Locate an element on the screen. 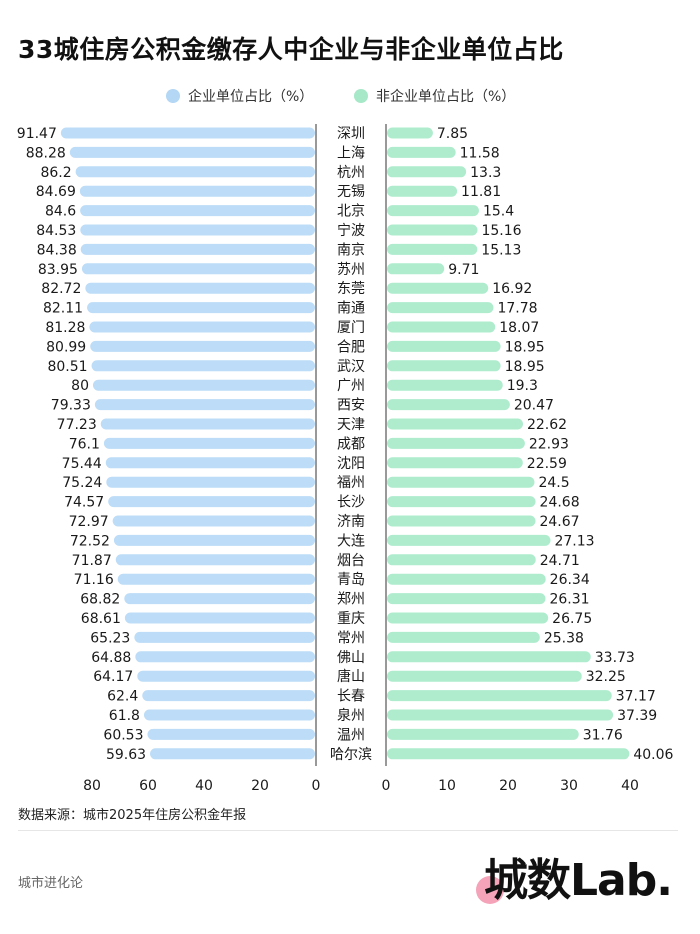 The height and width of the screenshot is (934, 700). enterprise-value-label-19: 74.57 is located at coordinates (84, 503).